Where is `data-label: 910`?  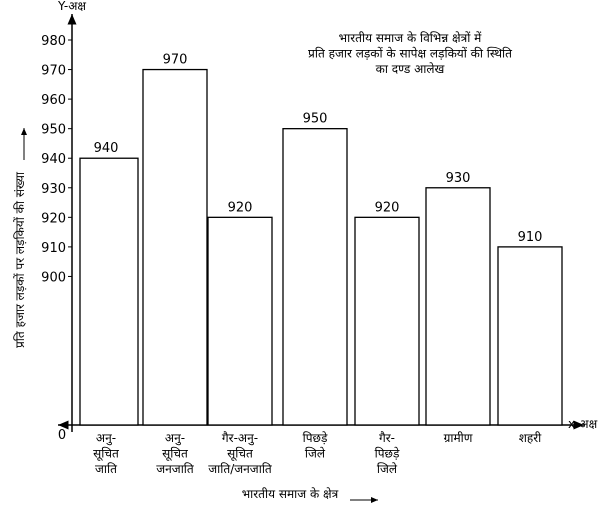 data-label: 910 is located at coordinates (530, 237).